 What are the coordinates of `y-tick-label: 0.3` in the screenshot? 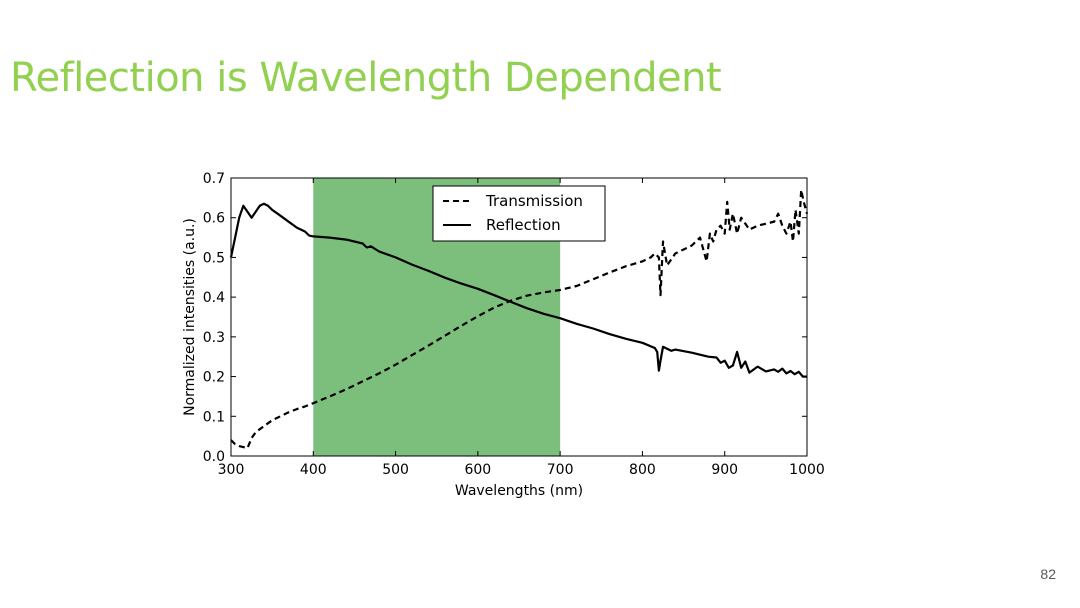 It's located at (214, 338).